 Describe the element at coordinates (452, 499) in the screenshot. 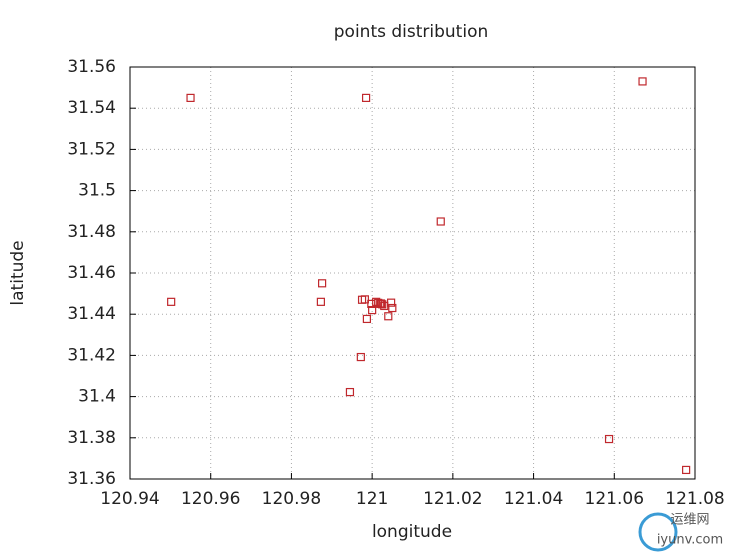

I see `x-tick-label: 121.02` at that location.